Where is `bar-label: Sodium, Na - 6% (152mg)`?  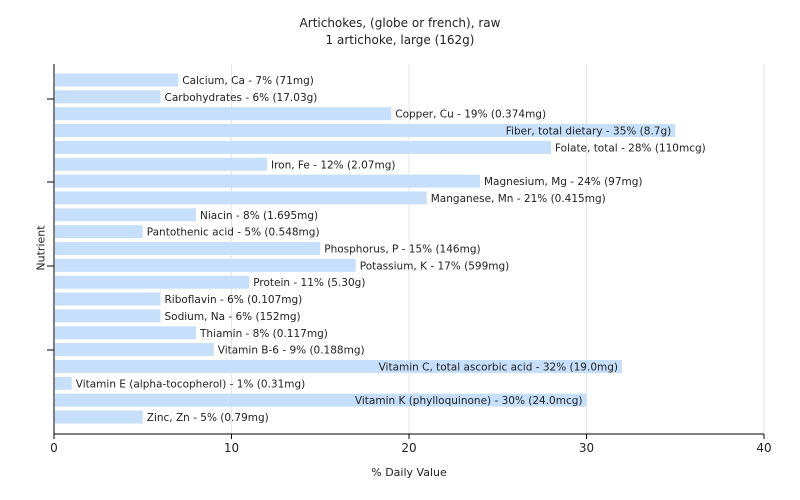 bar-label: Sodium, Na - 6% (152mg) is located at coordinates (233, 317).